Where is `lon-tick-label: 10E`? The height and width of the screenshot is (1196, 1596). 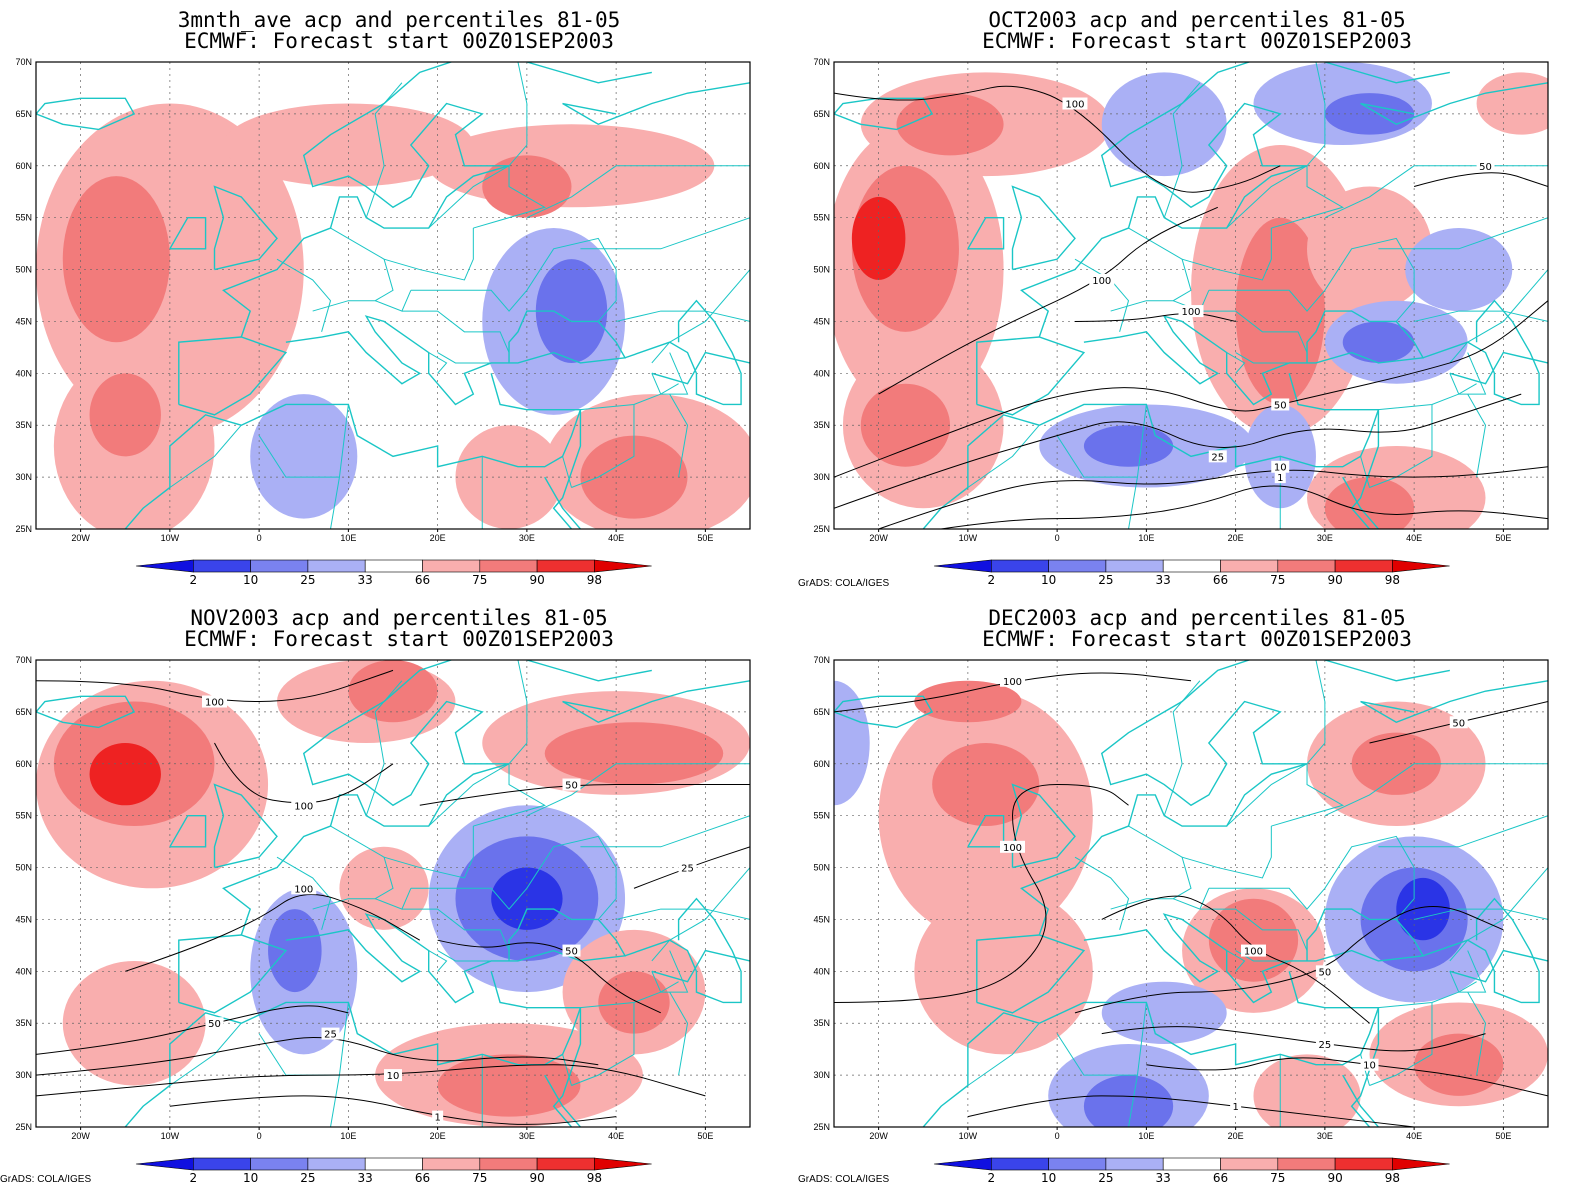 lon-tick-label: 10E is located at coordinates (1146, 538).